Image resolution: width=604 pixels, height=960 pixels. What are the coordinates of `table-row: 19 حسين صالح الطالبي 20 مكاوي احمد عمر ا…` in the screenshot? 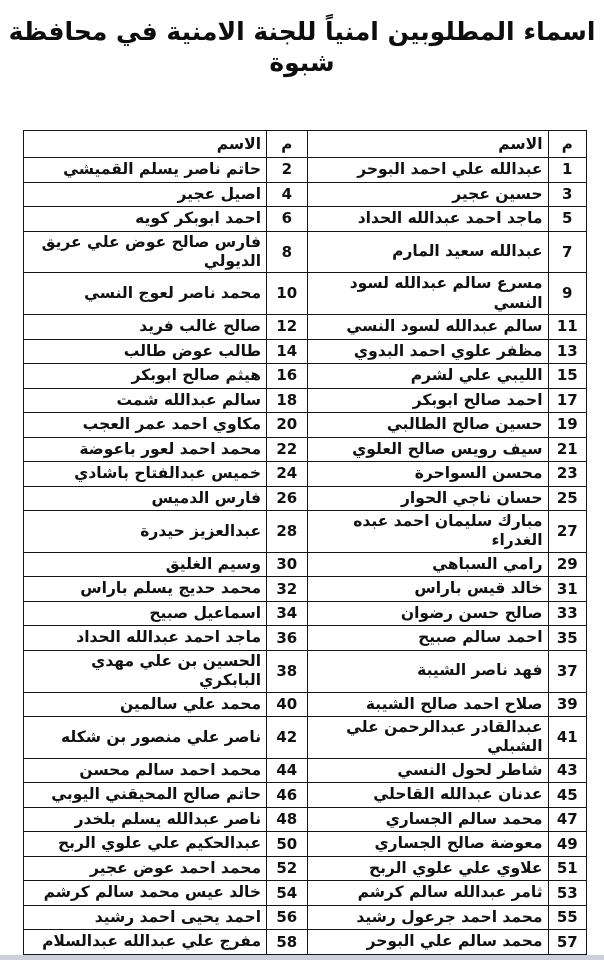 It's located at (305, 425).